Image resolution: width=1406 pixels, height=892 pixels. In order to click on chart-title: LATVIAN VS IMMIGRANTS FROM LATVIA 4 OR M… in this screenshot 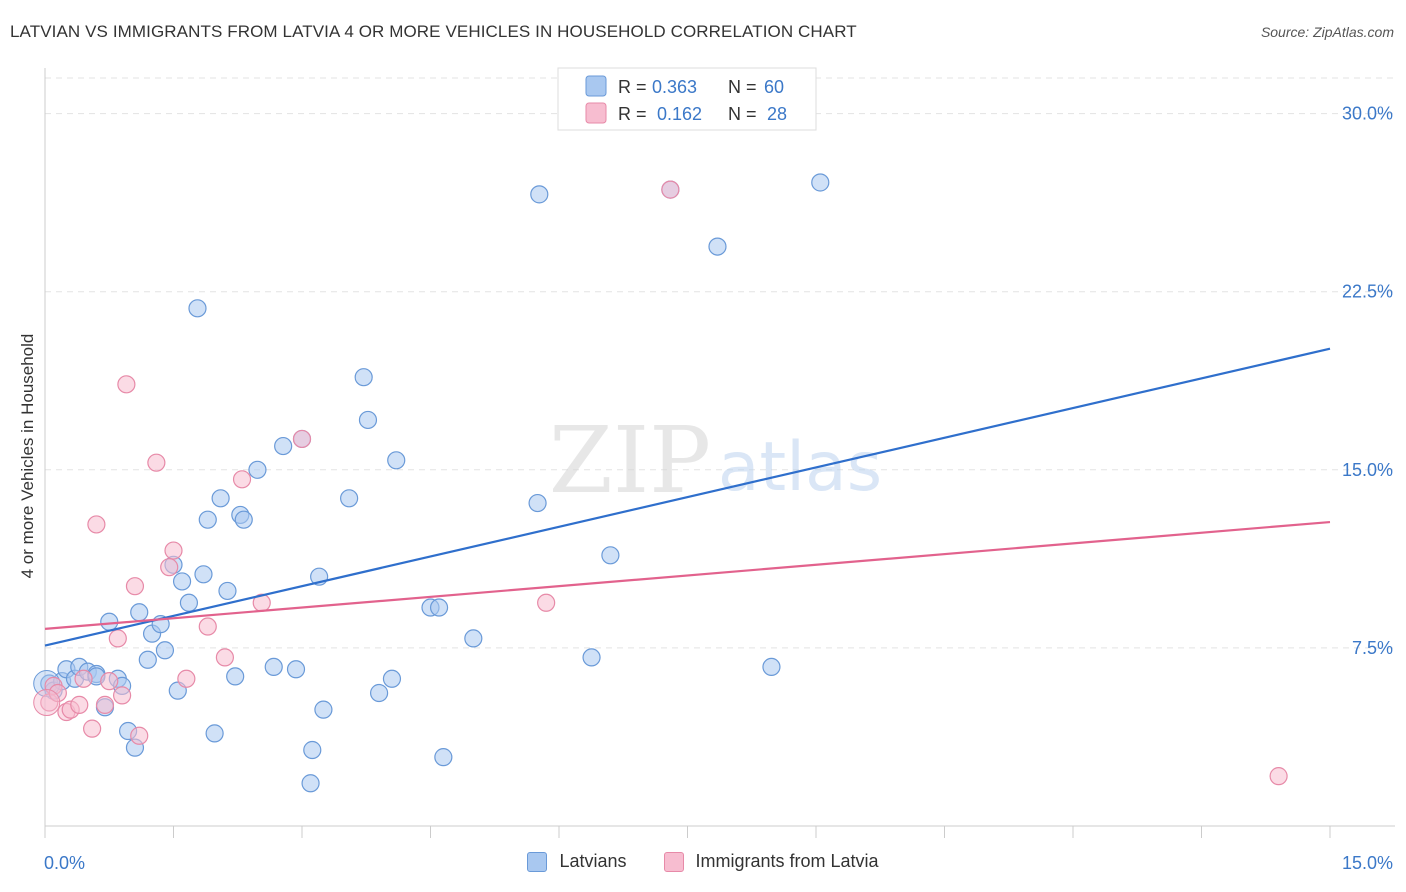, I will do `click(433, 31)`.